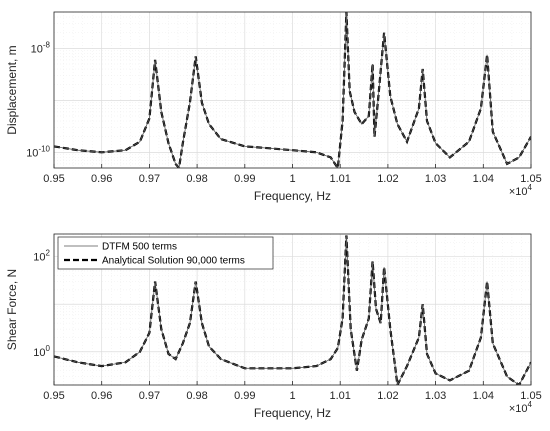  What do you see at coordinates (41, 256) in the screenshot?
I see `y-tick-label: 10²` at bounding box center [41, 256].